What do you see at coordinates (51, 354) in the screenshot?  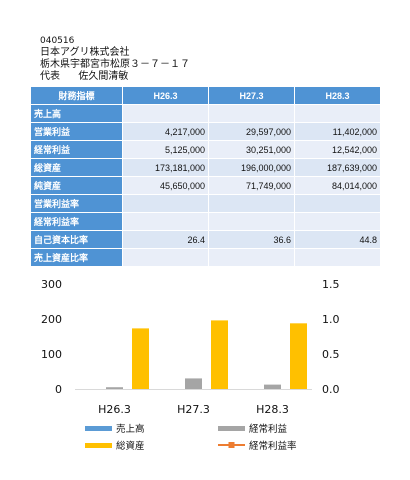 I see `y-left-tick-label: 100` at bounding box center [51, 354].